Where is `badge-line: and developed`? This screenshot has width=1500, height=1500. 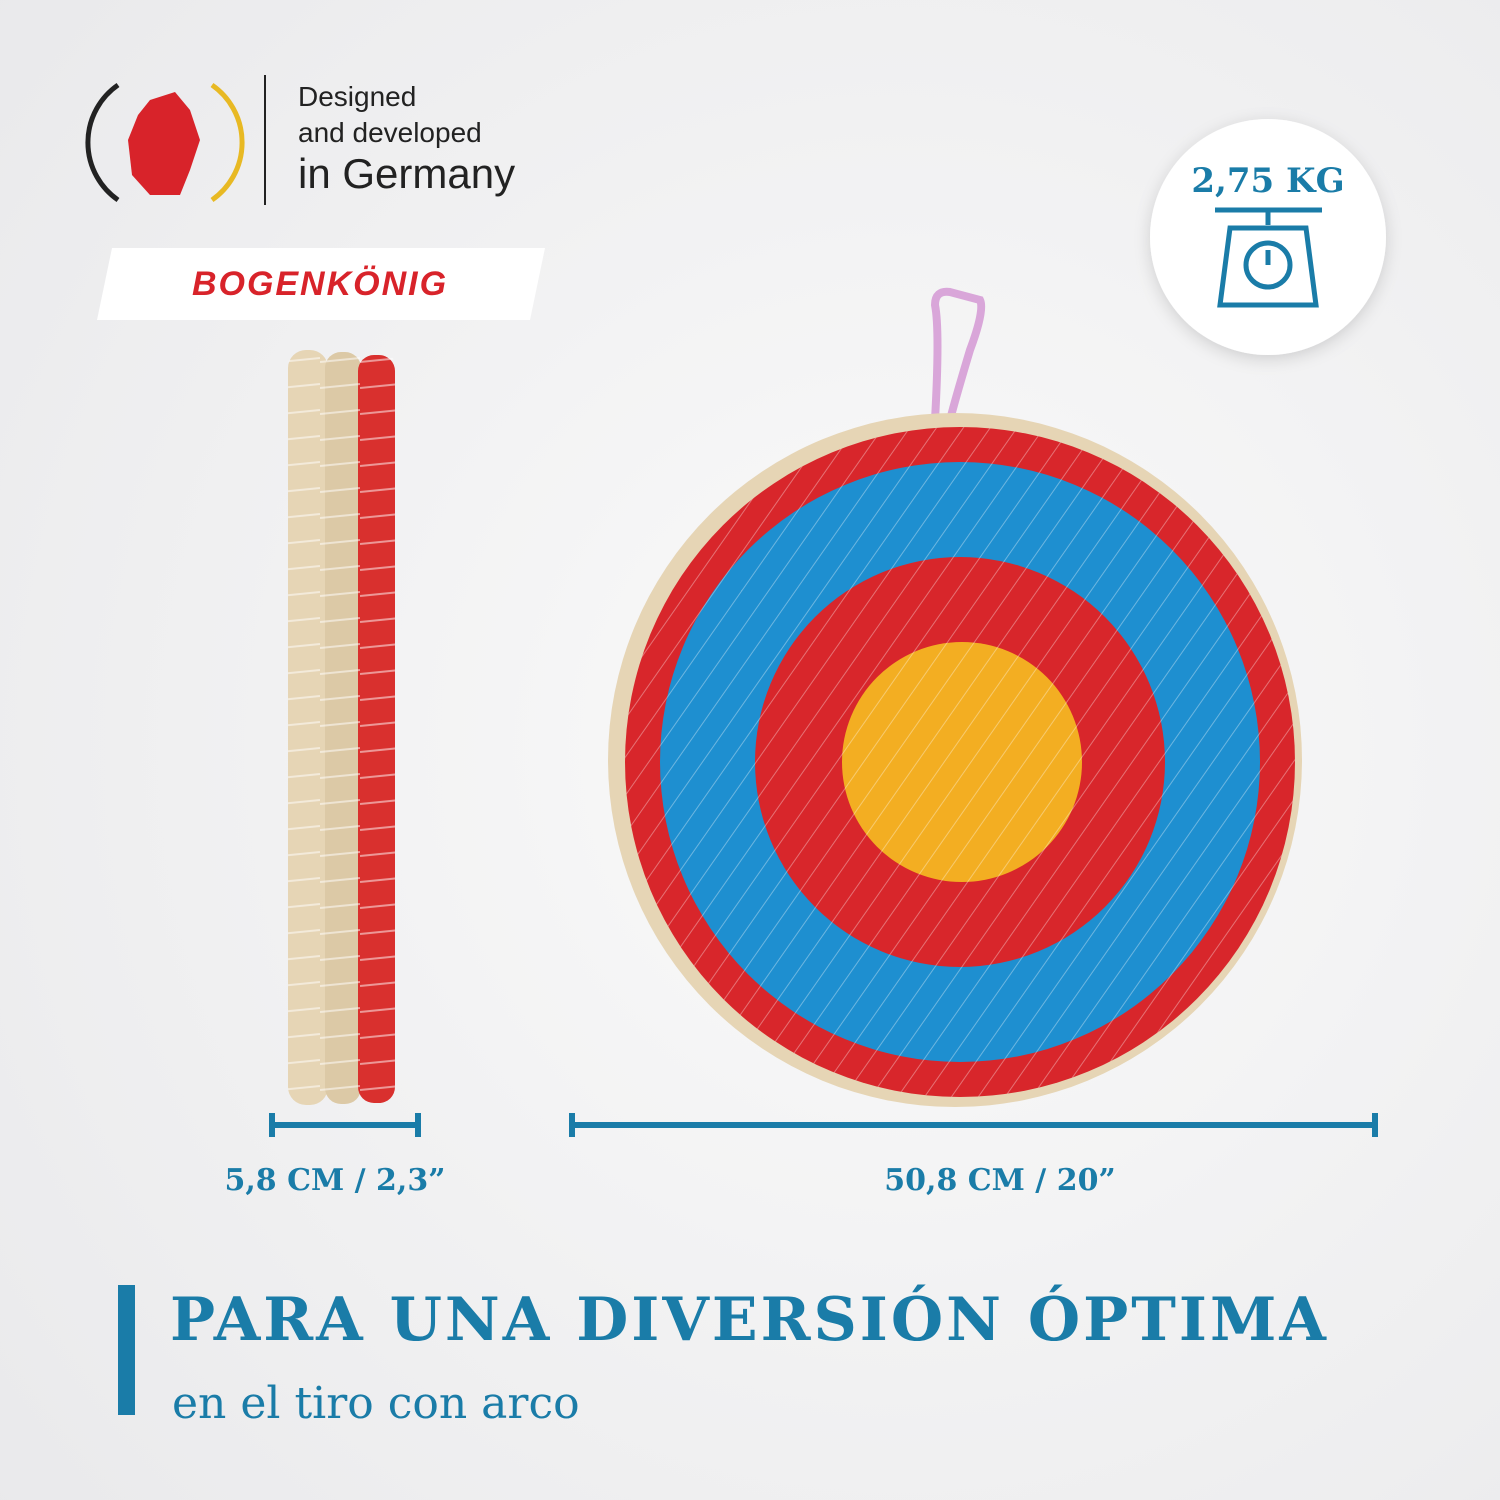
badge-line: and developed is located at coordinates (390, 132).